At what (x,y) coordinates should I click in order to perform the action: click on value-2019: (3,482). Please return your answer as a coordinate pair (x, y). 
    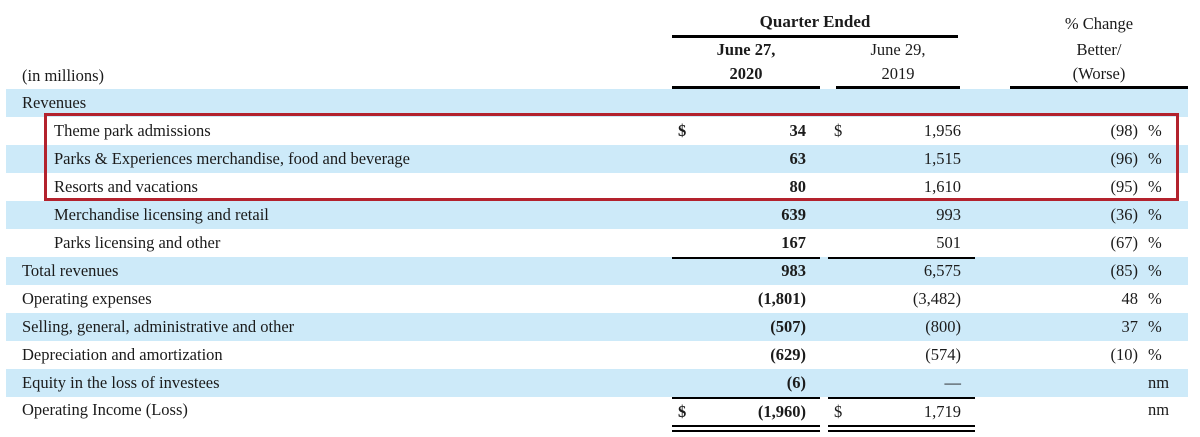
    Looking at the image, I should click on (936, 298).